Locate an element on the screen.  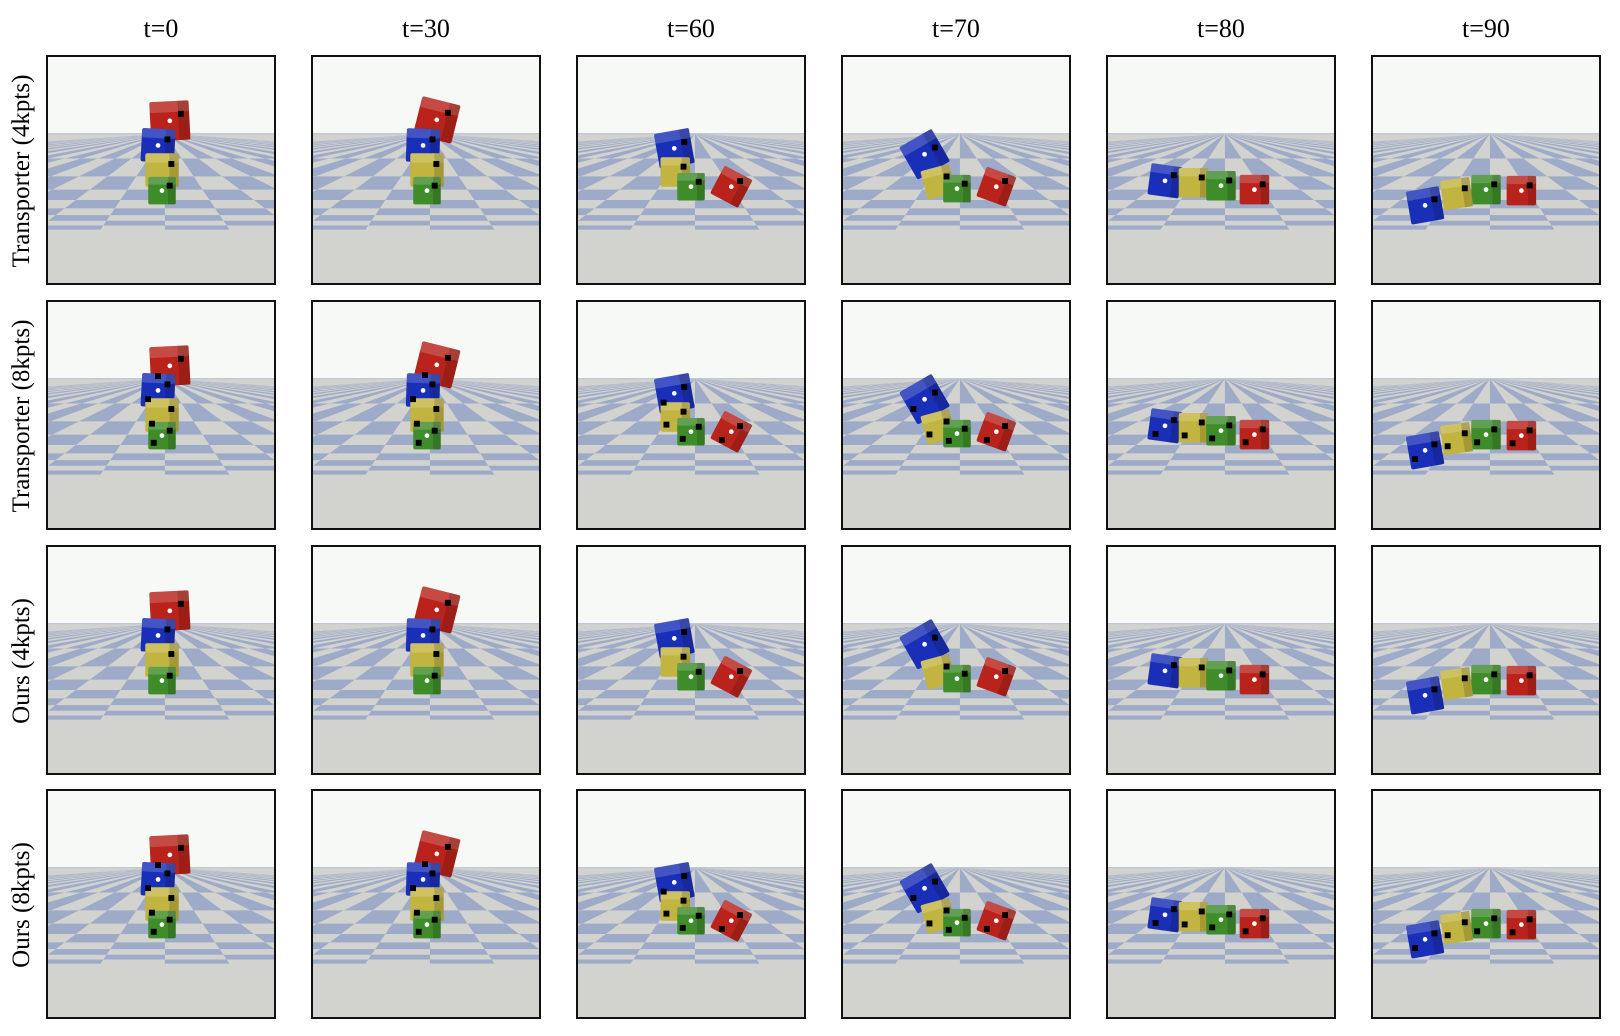
yellow-cube is located at coordinates (1457, 683).